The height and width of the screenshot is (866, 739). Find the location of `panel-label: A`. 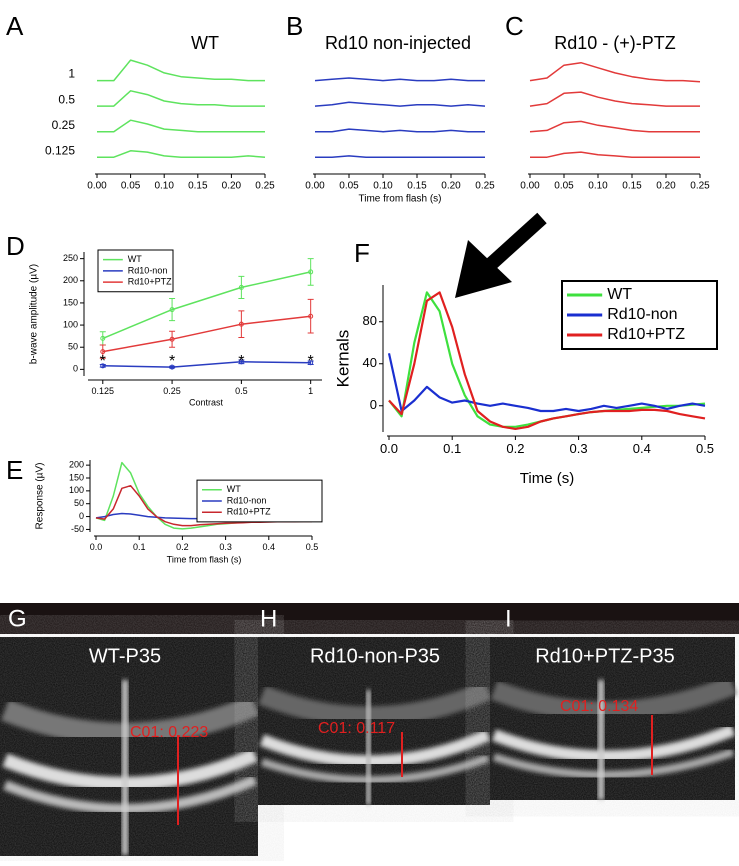

panel-label: A is located at coordinates (15, 26).